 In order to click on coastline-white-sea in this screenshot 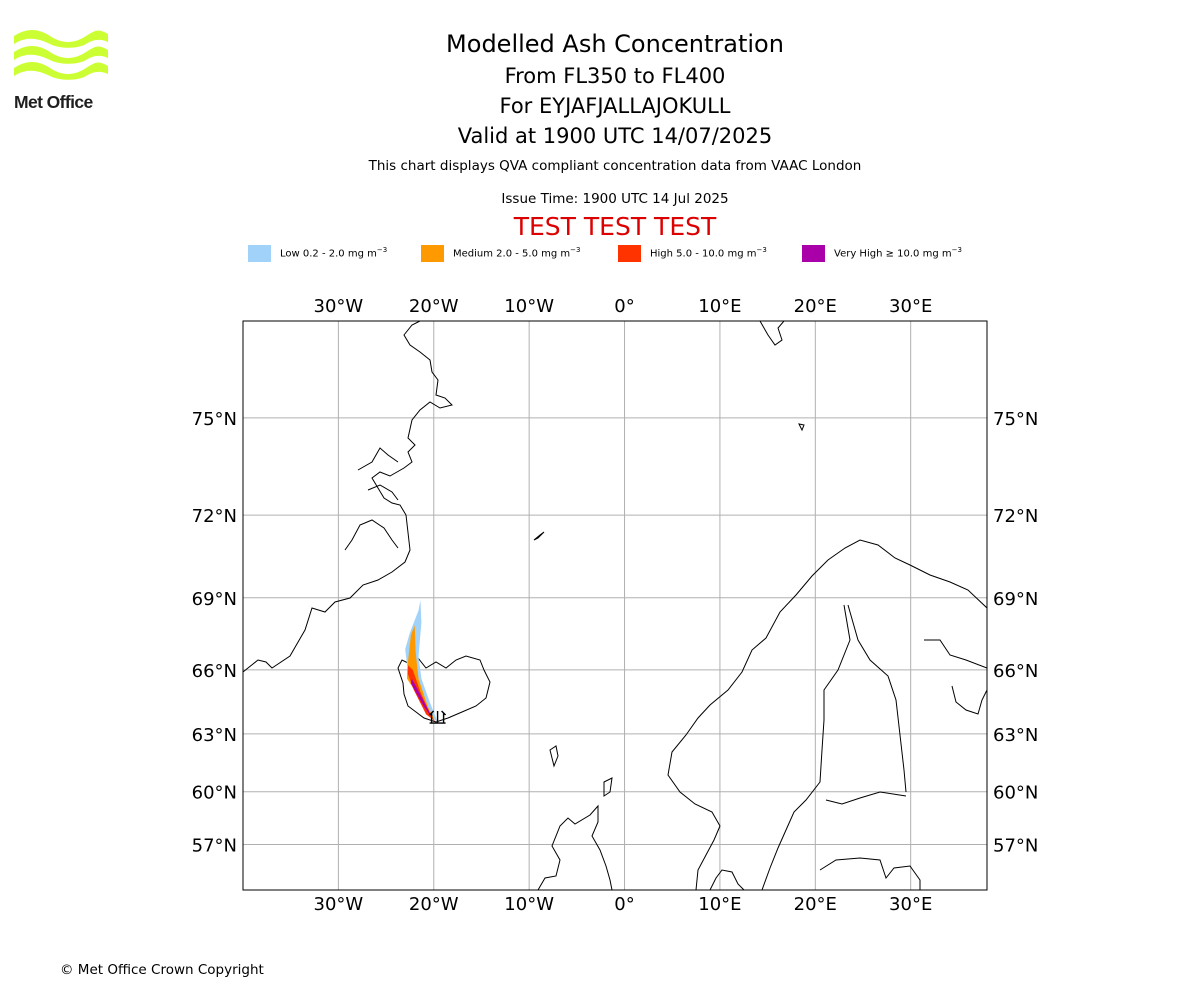, I will do `click(969, 700)`.